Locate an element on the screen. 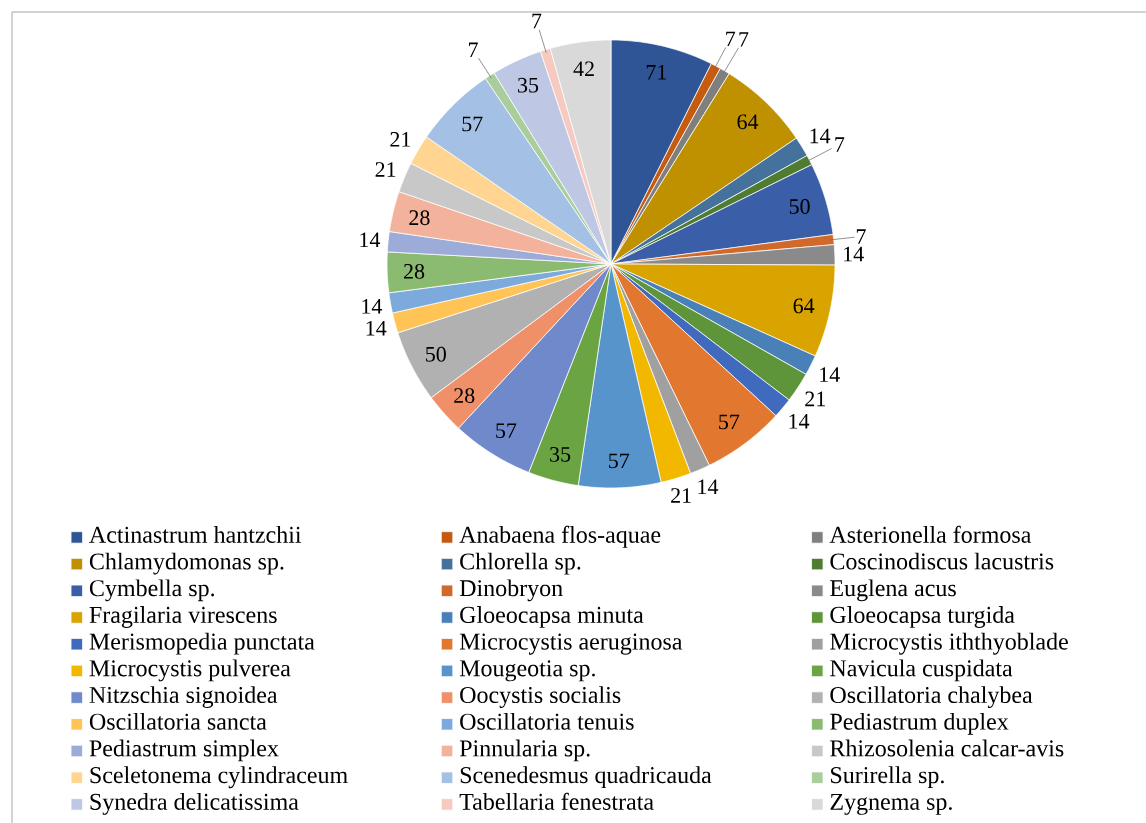 This screenshot has height=823, width=1146. legend-label: Pediastrum duplex is located at coordinates (919, 723).